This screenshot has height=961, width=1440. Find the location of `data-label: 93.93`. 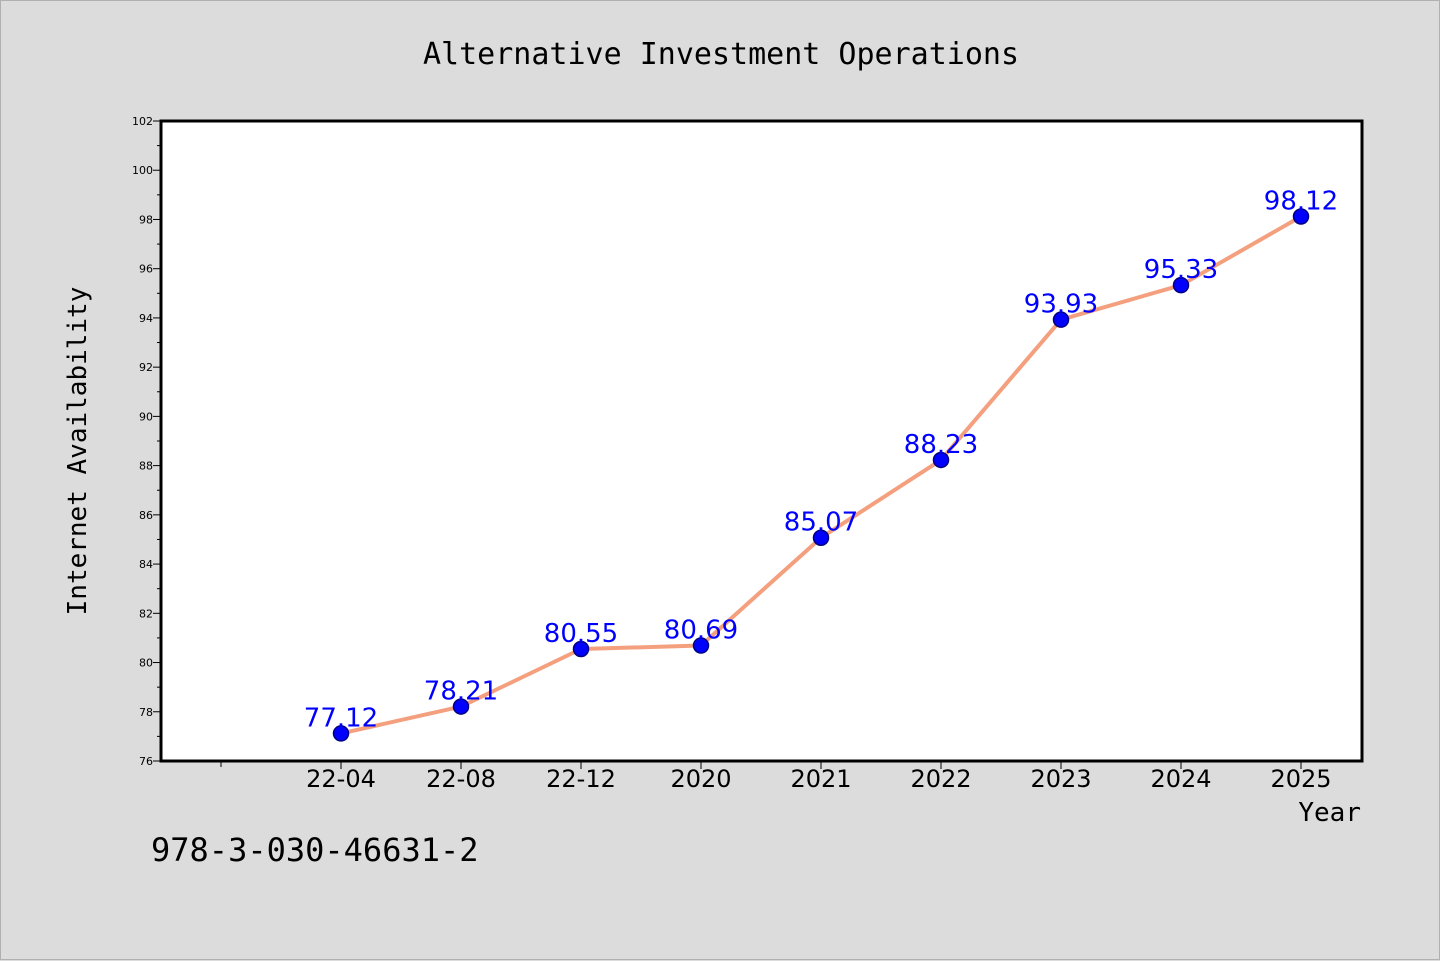

data-label: 93.93 is located at coordinates (1061, 305).